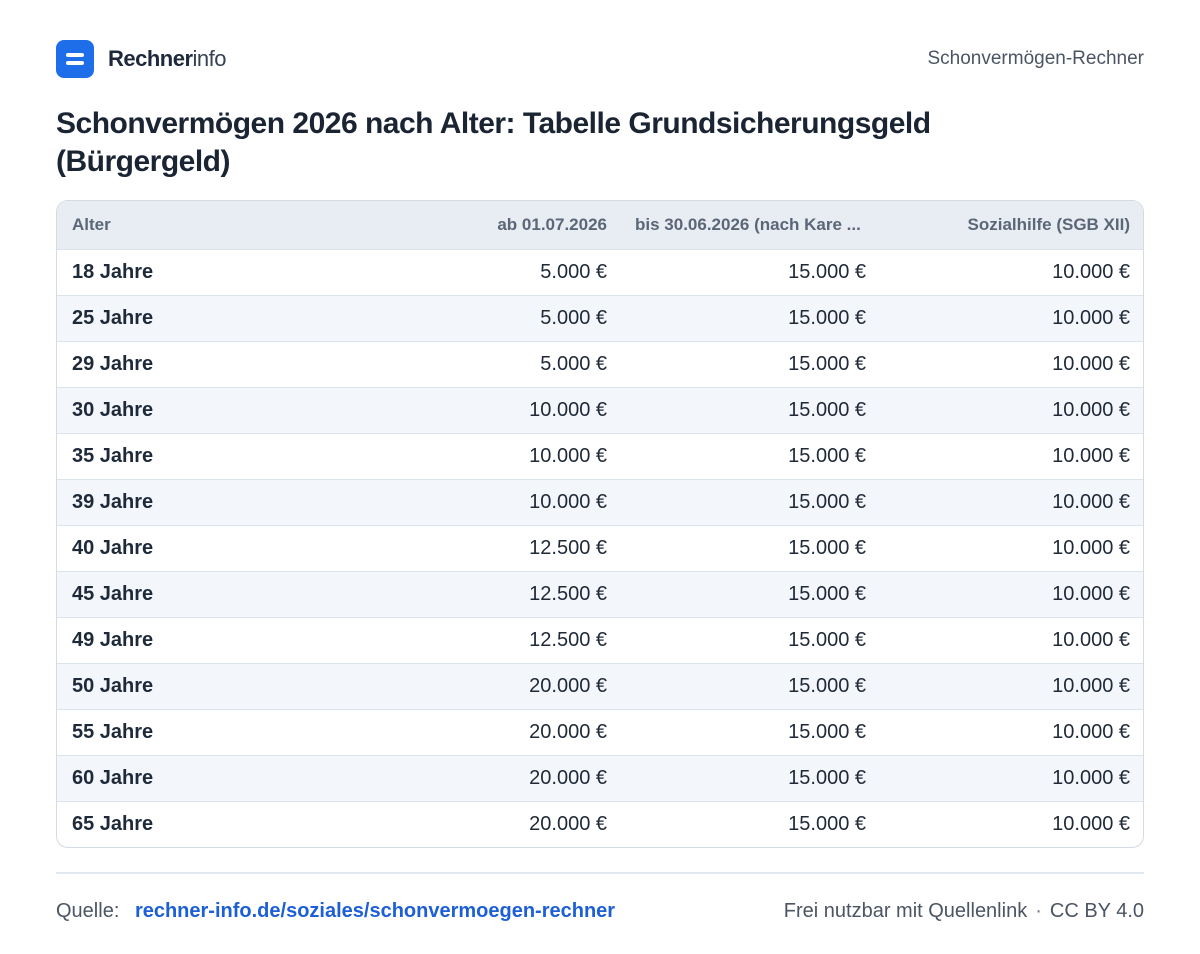 The width and height of the screenshot is (1200, 954). Describe the element at coordinates (113, 409) in the screenshot. I see `cell-age: 30 Jahre` at that location.